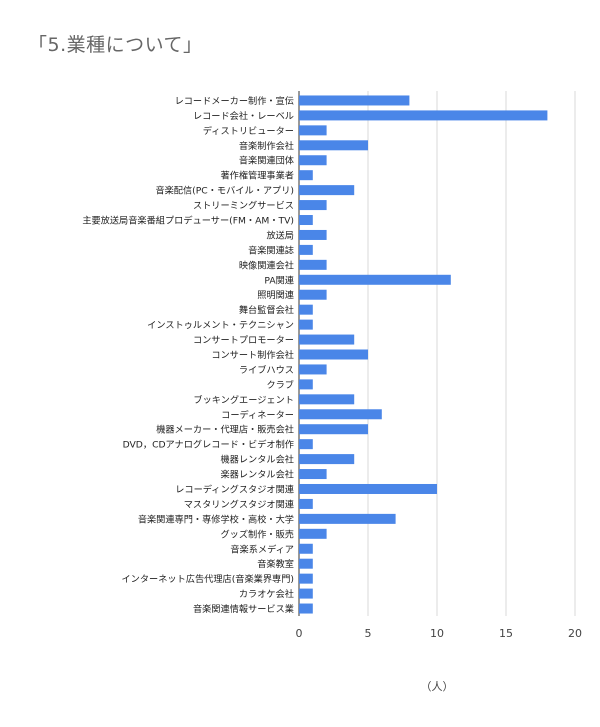  What do you see at coordinates (437, 686) in the screenshot?
I see `x-axis-unit-label: （人）` at bounding box center [437, 686].